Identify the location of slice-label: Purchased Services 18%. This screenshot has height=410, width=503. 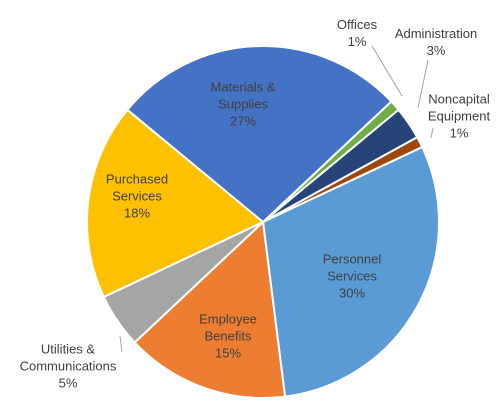
(137, 196).